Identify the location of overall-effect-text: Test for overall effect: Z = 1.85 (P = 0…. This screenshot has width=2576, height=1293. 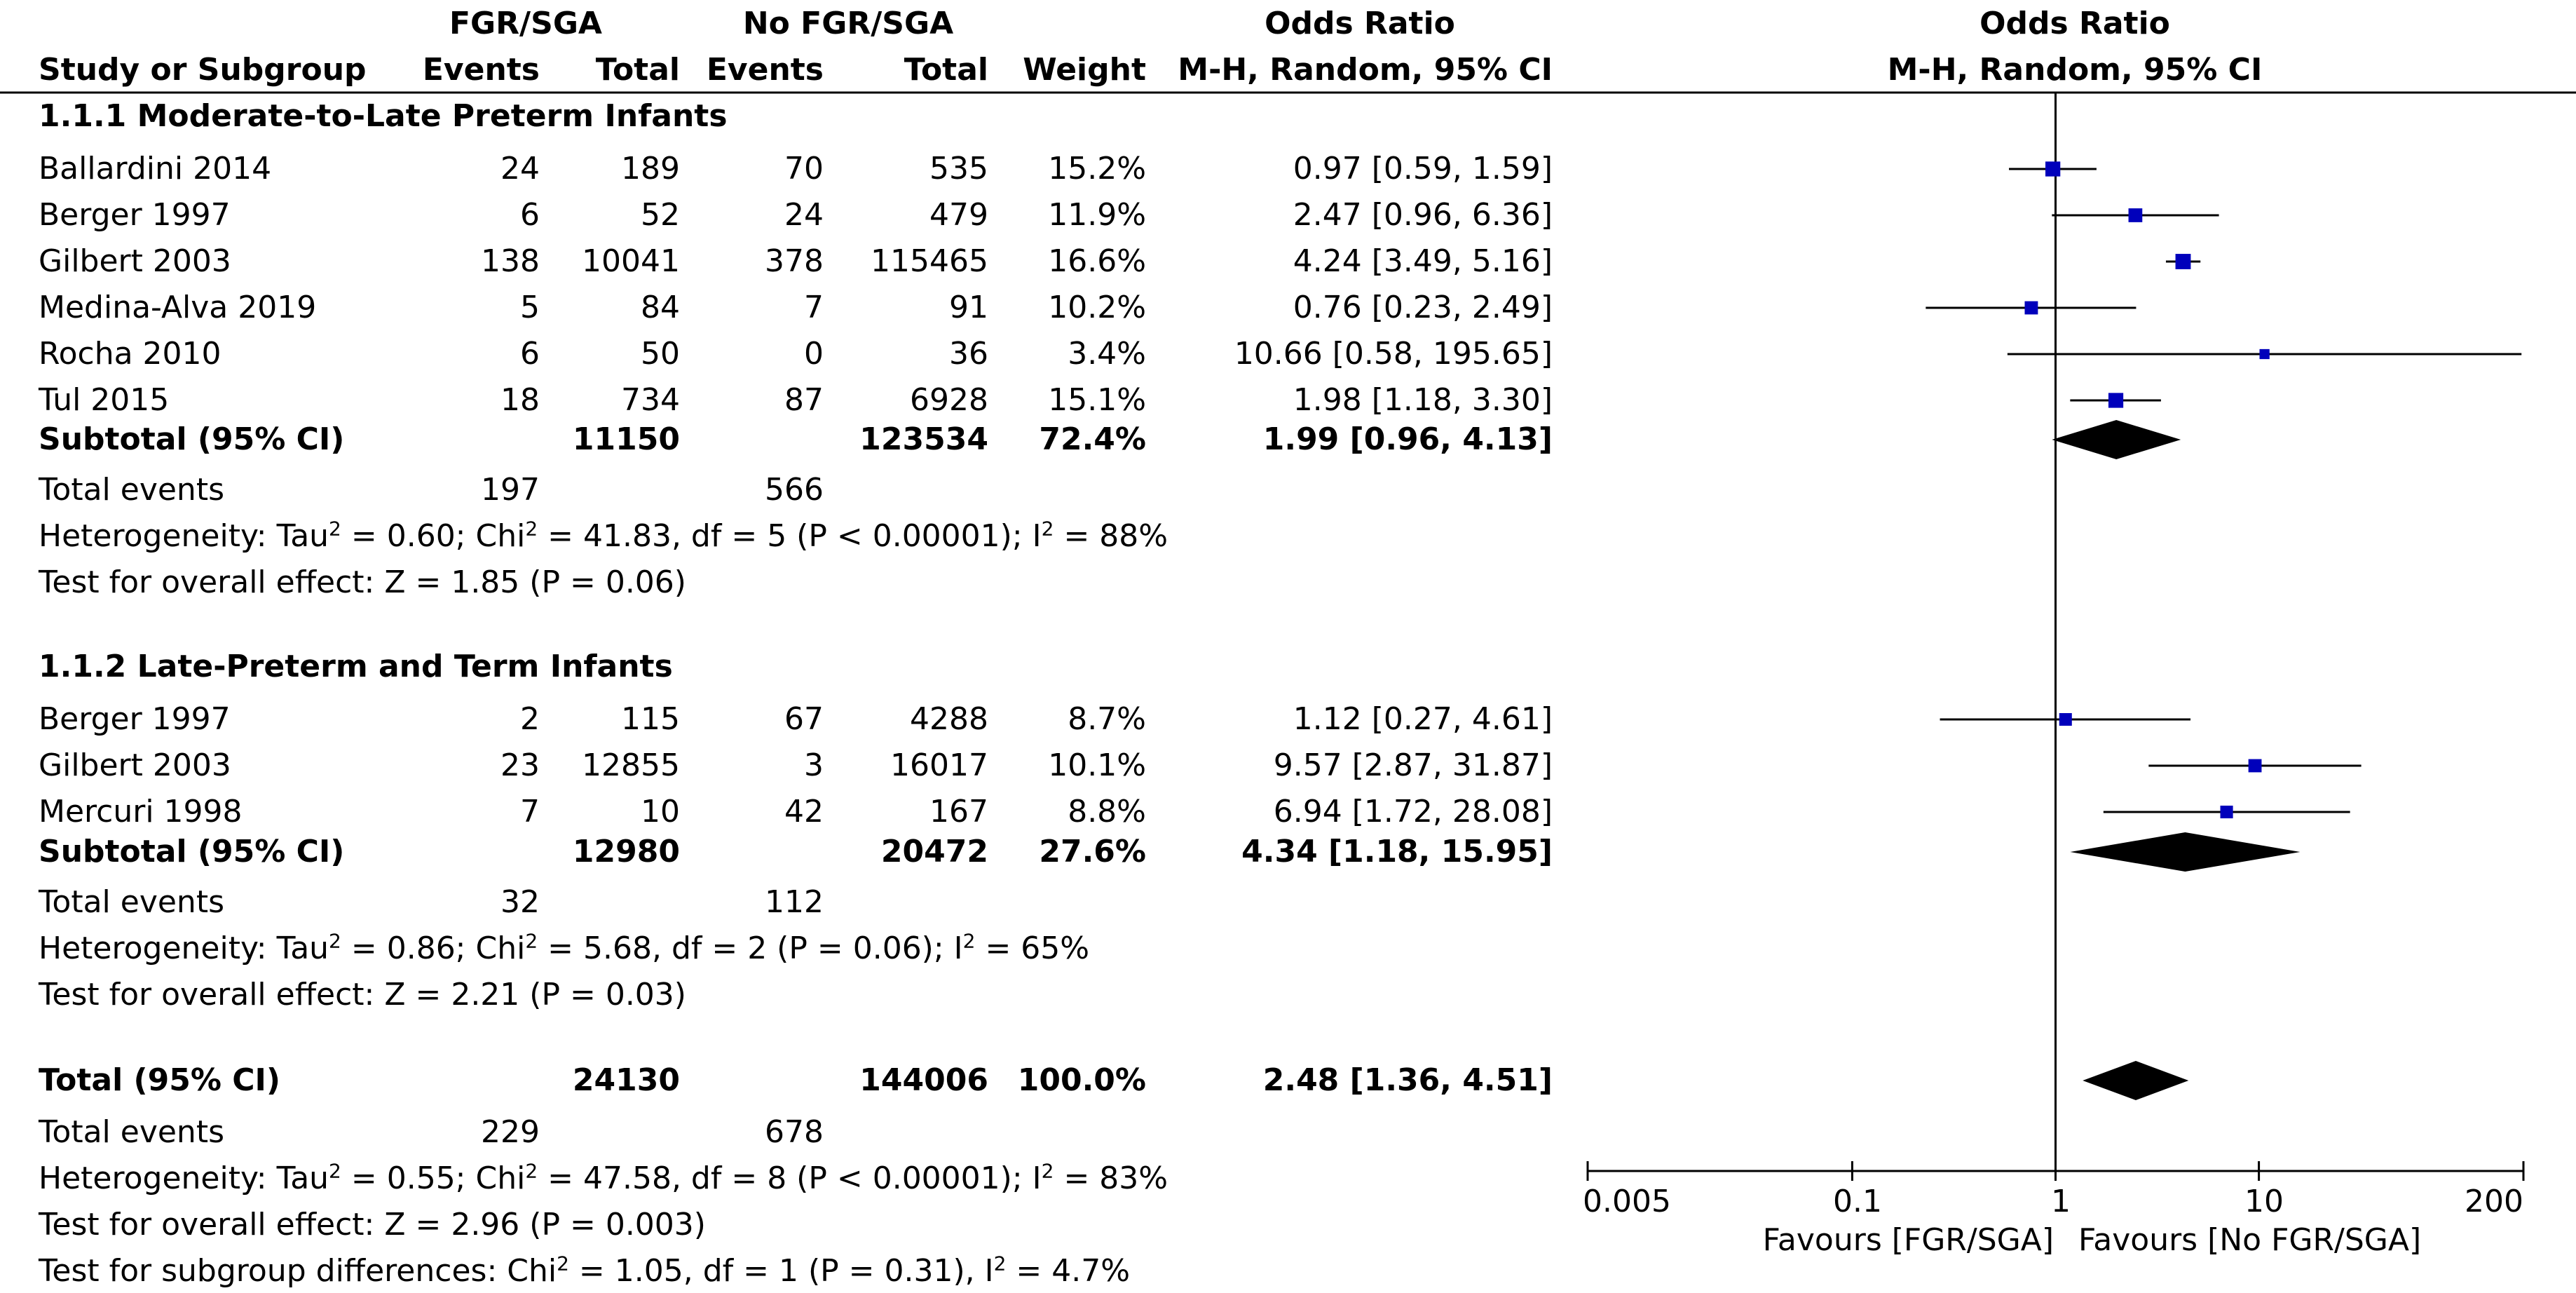
(362, 582).